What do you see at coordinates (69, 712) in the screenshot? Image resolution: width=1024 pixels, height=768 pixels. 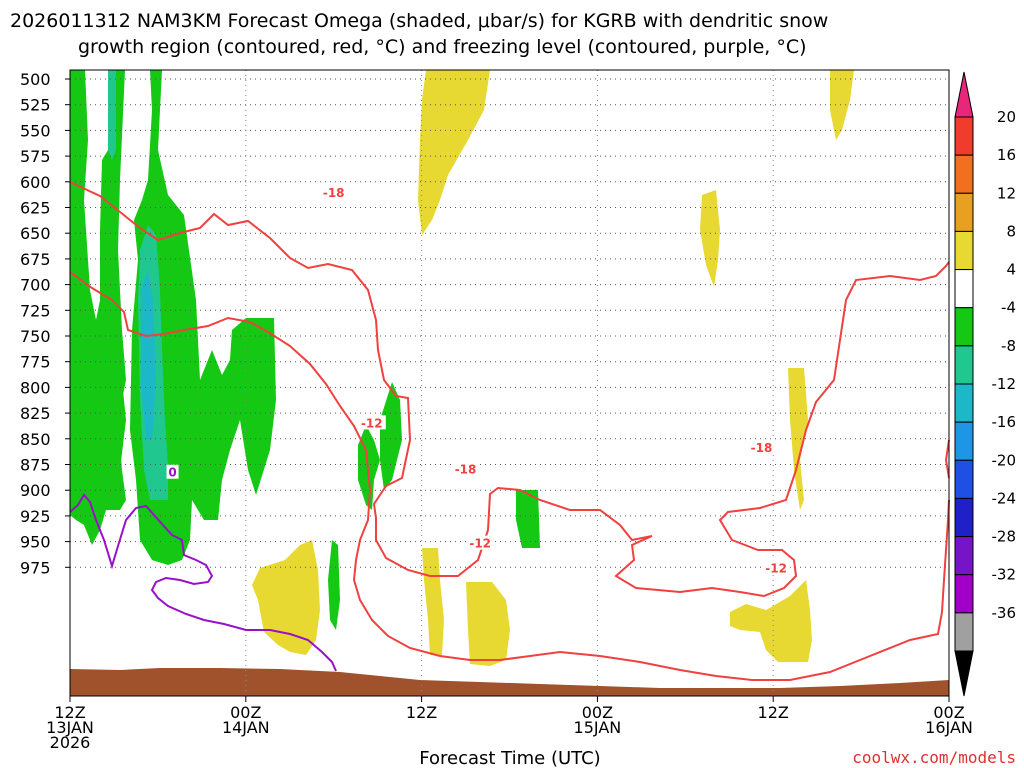 I see `x-tick-label-0-1: 12Z` at bounding box center [69, 712].